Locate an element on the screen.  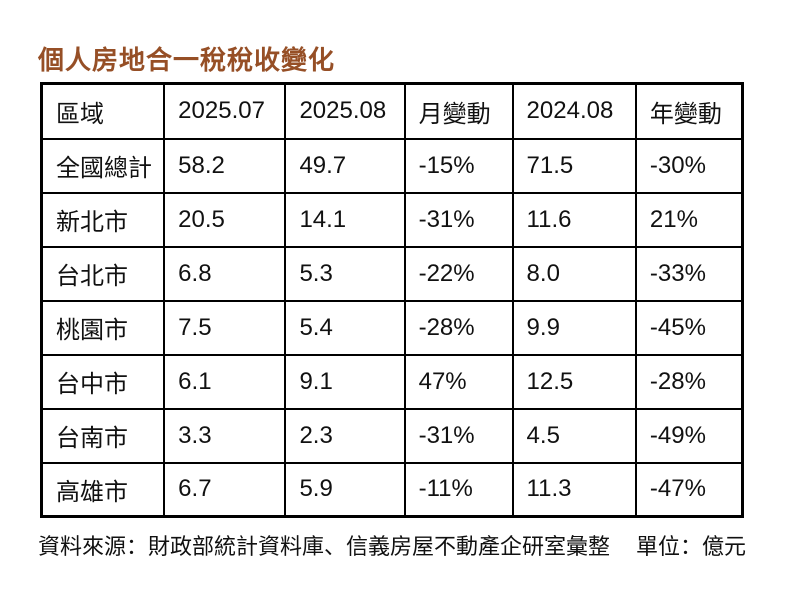
table-row: 高雄市 6.7 5.9 -11% 11.3 -47% is located at coordinates (392, 489).